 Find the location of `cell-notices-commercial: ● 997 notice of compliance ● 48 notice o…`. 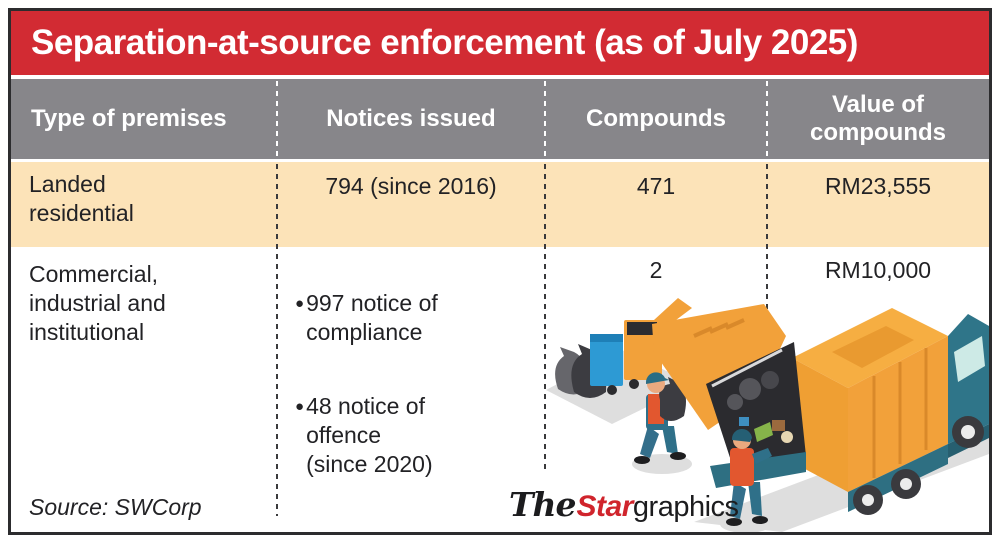

cell-notices-commercial: ● 997 notice of compliance ● 48 notice o… is located at coordinates (402, 392).